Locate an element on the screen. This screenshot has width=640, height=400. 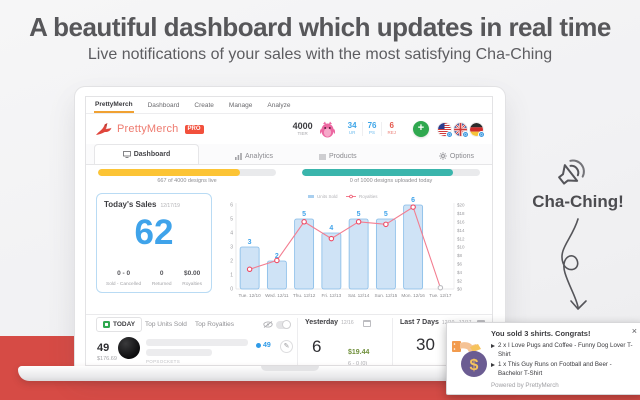
tab-options: Options is located at coordinates (456, 156).